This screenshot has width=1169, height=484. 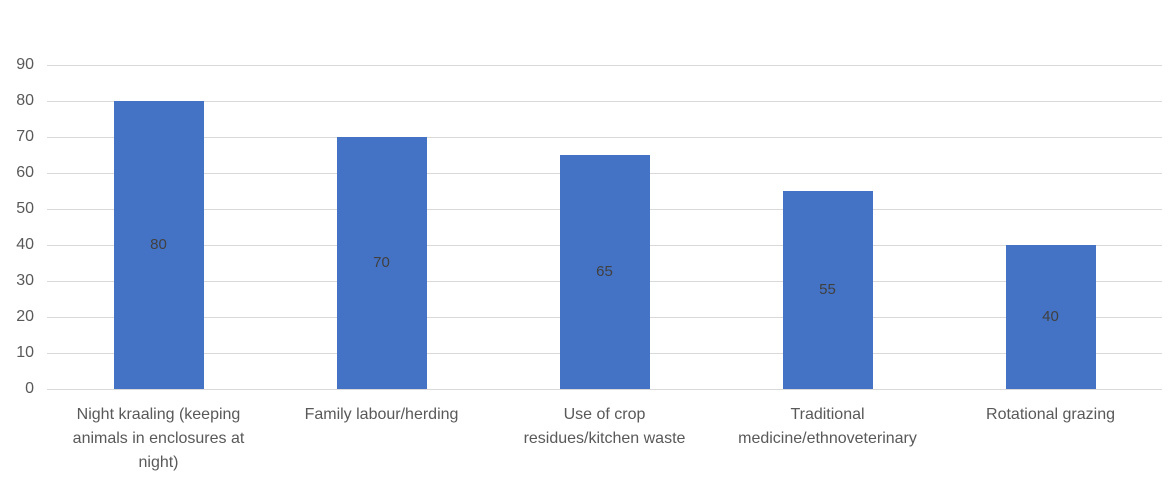 I want to click on bar-value-label: 80, so click(x=158, y=244).